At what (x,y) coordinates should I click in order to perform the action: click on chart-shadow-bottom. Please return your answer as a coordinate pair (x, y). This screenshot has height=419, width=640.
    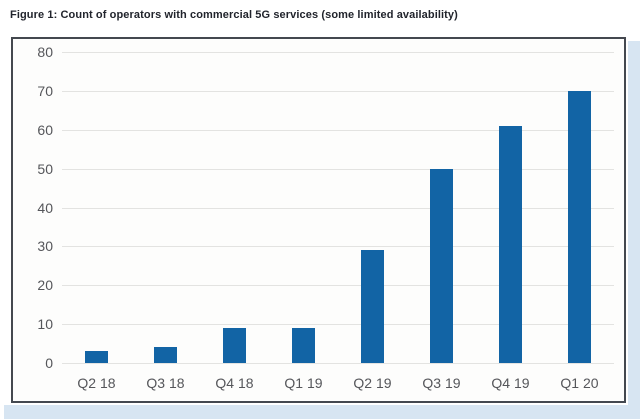
    Looking at the image, I should click on (322, 412).